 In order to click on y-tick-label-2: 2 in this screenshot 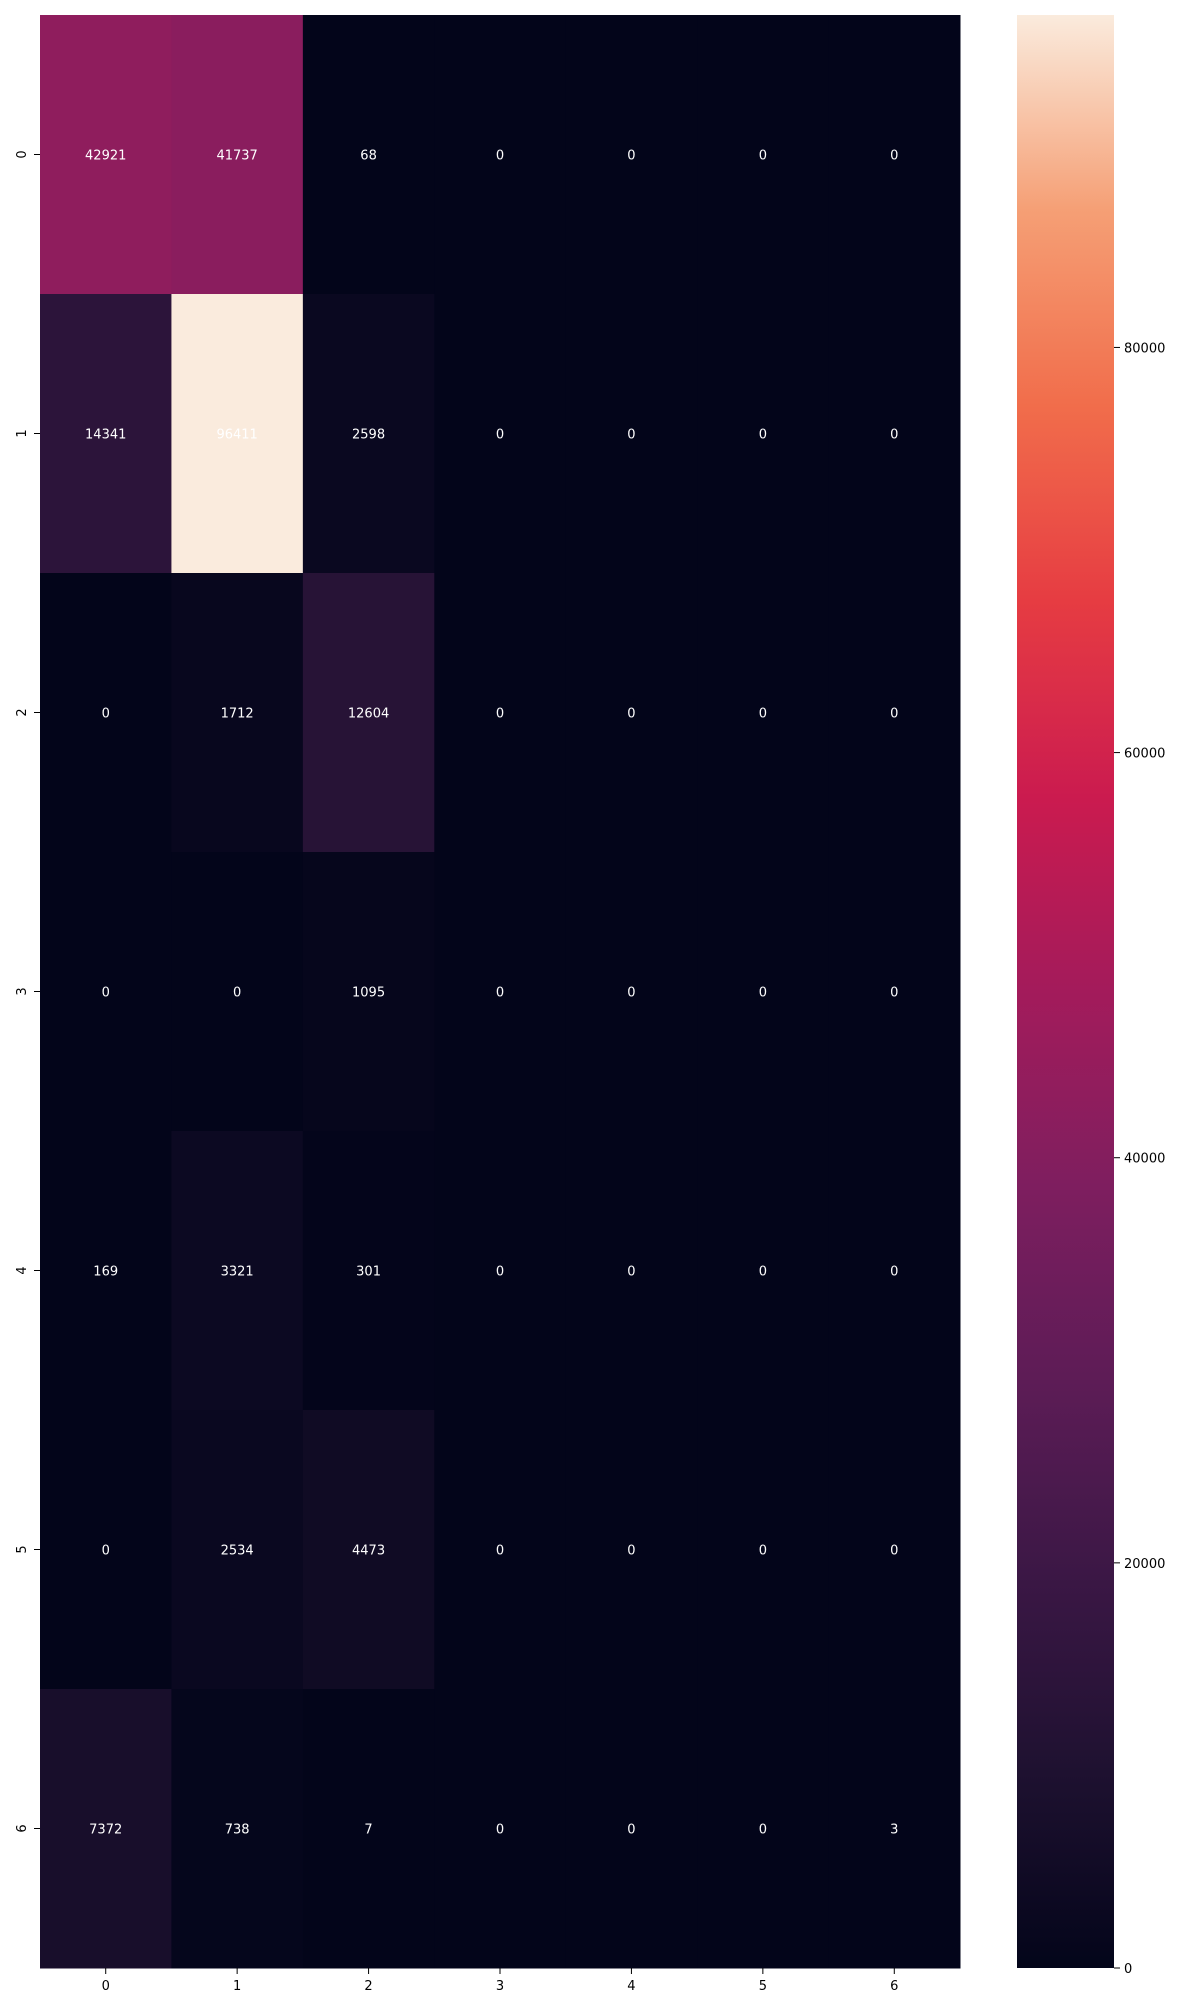, I will do `click(22, 712)`.